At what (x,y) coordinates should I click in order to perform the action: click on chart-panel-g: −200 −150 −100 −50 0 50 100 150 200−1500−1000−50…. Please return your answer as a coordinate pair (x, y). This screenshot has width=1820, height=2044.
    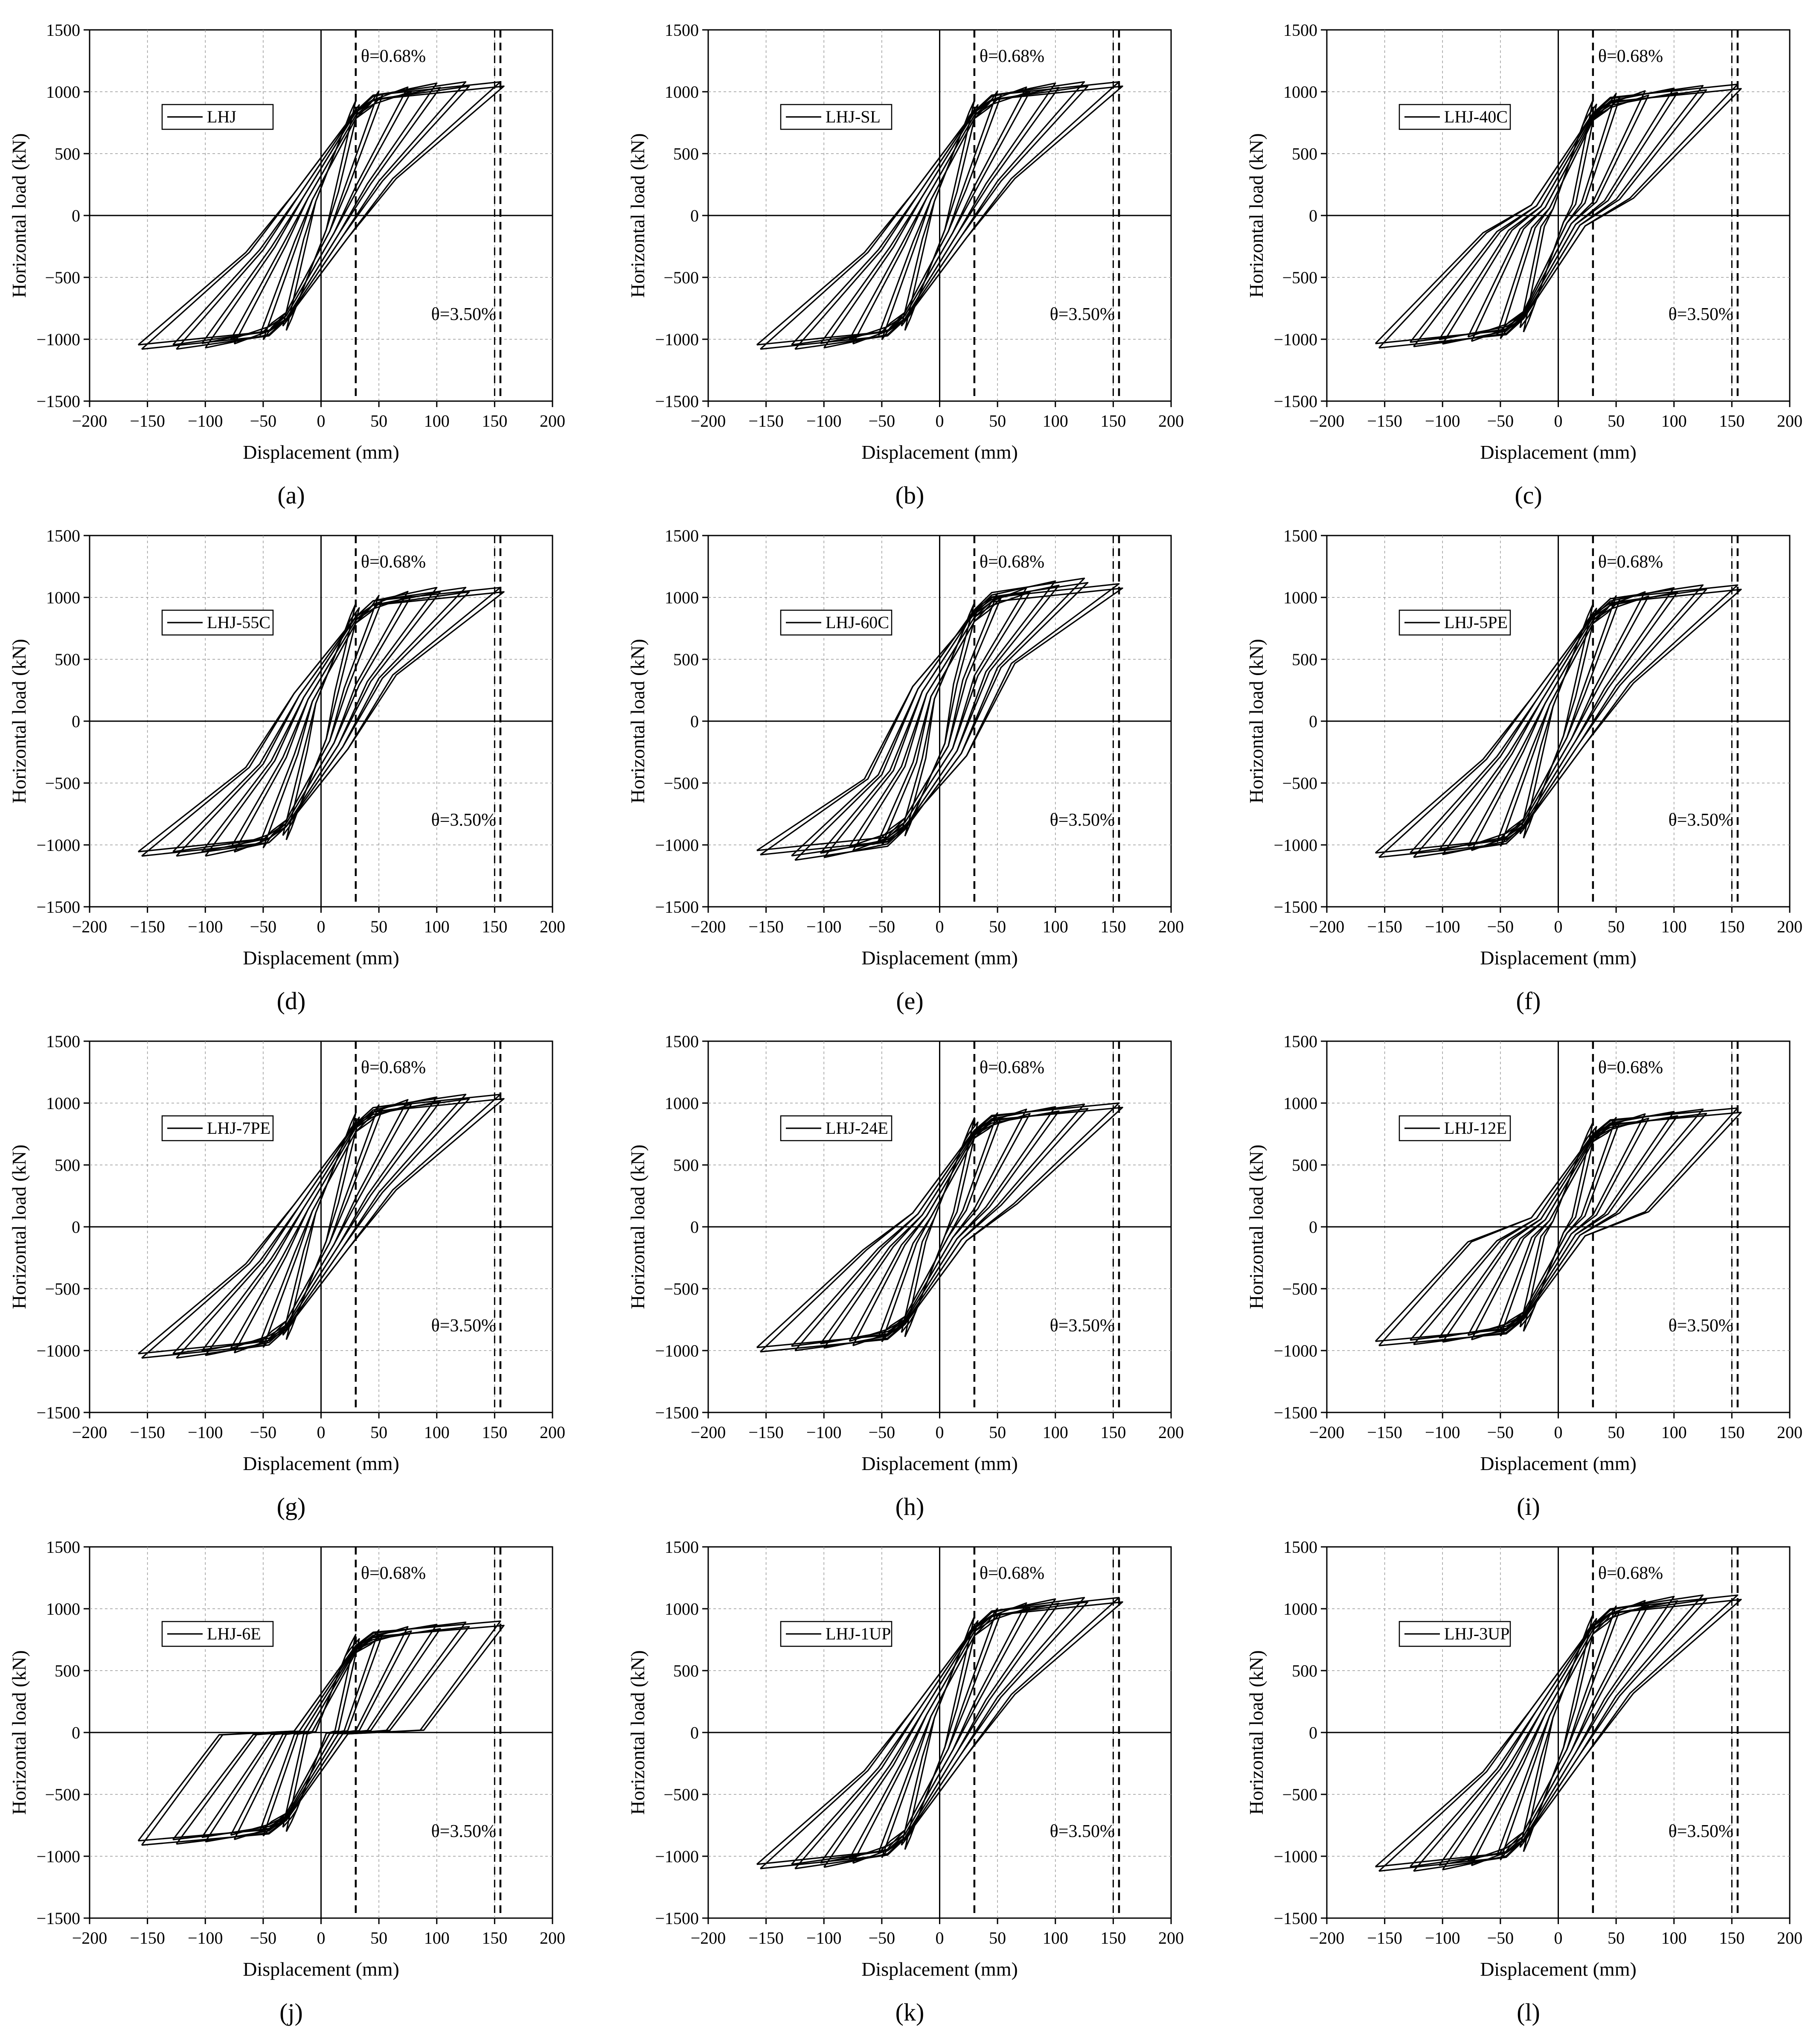
    Looking at the image, I should click on (286, 1276).